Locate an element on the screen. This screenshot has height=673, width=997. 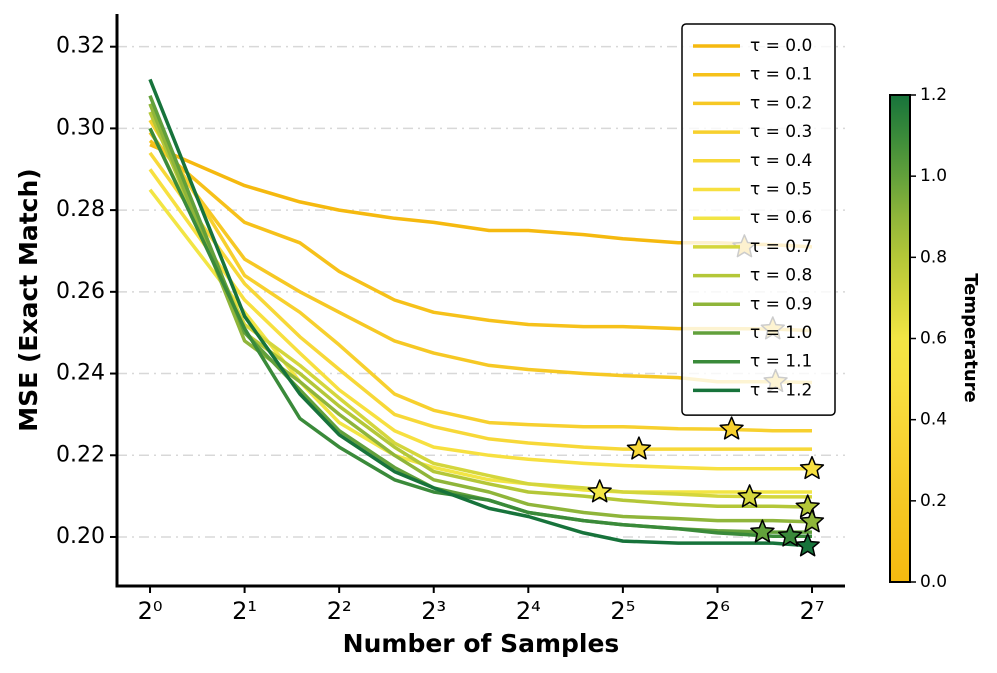
colorbar-tick-label: 0.8 is located at coordinates (933, 257).